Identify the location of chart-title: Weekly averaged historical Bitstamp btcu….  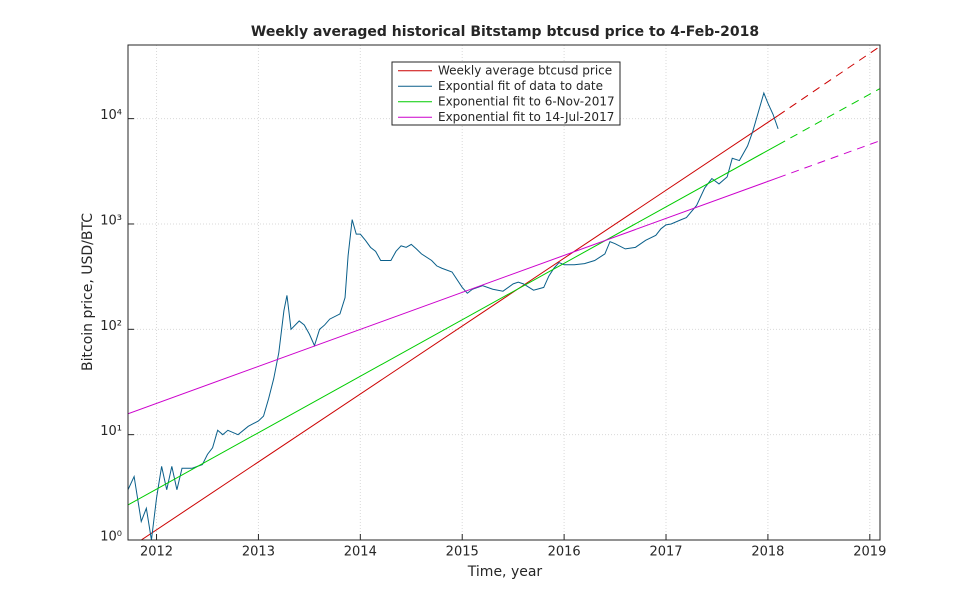
(505, 32).